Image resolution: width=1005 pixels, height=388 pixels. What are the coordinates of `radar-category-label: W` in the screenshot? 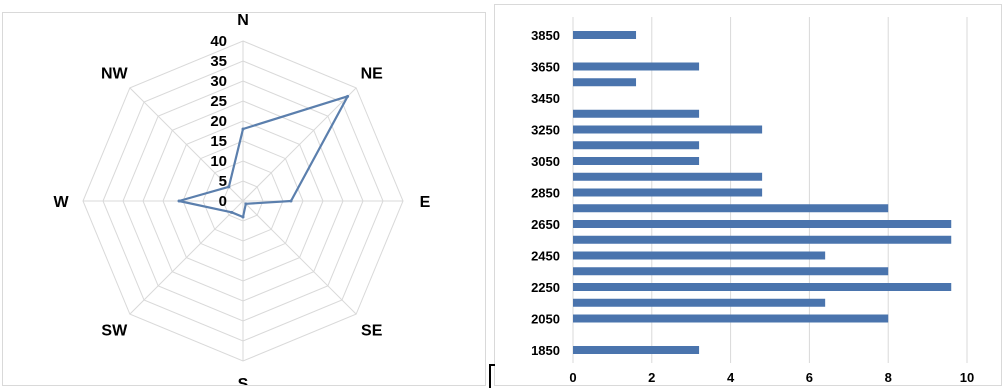 It's located at (61, 202).